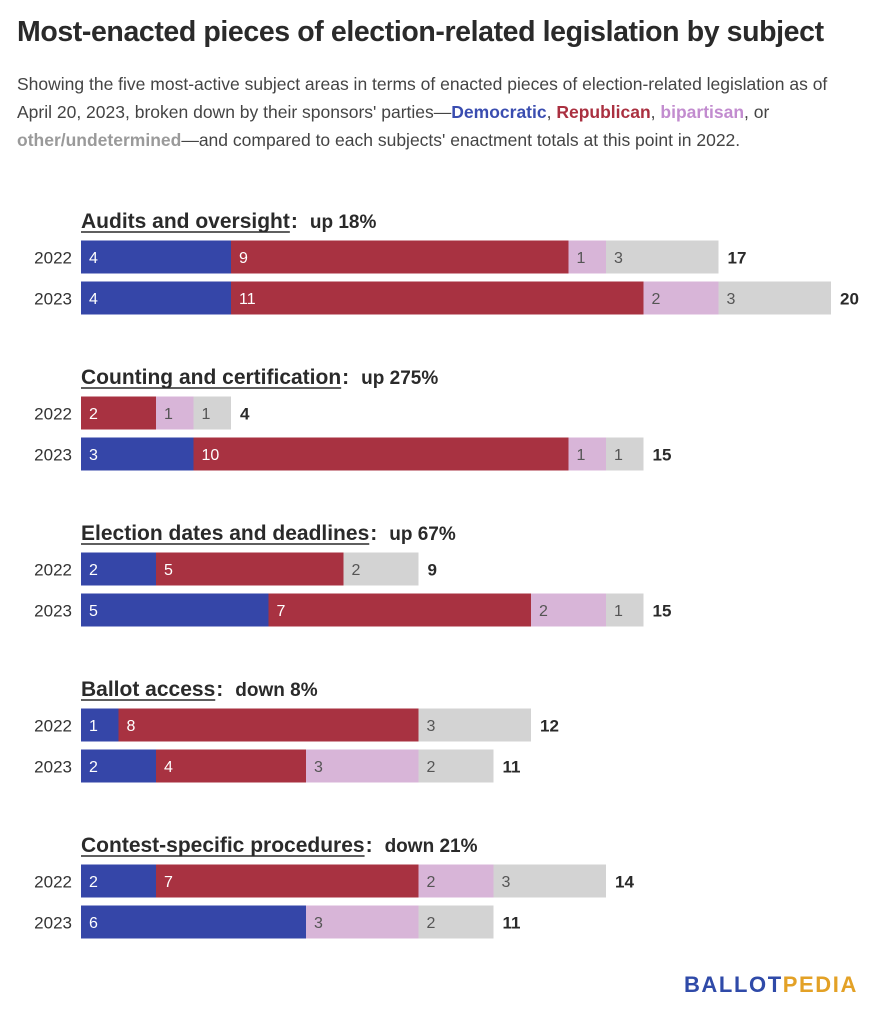  I want to click on segment-value-label: 6, so click(93, 923).